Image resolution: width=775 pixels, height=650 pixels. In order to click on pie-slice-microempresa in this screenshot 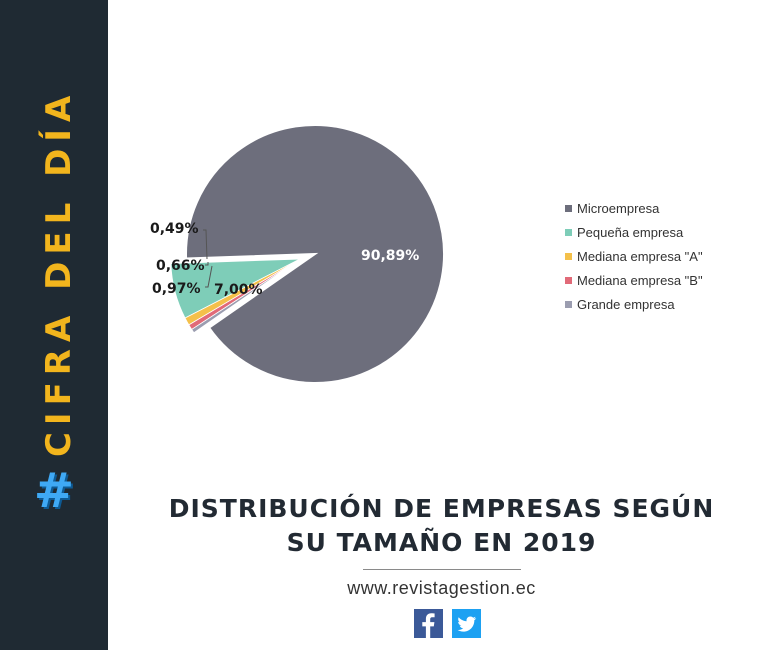, I will do `click(315, 254)`.